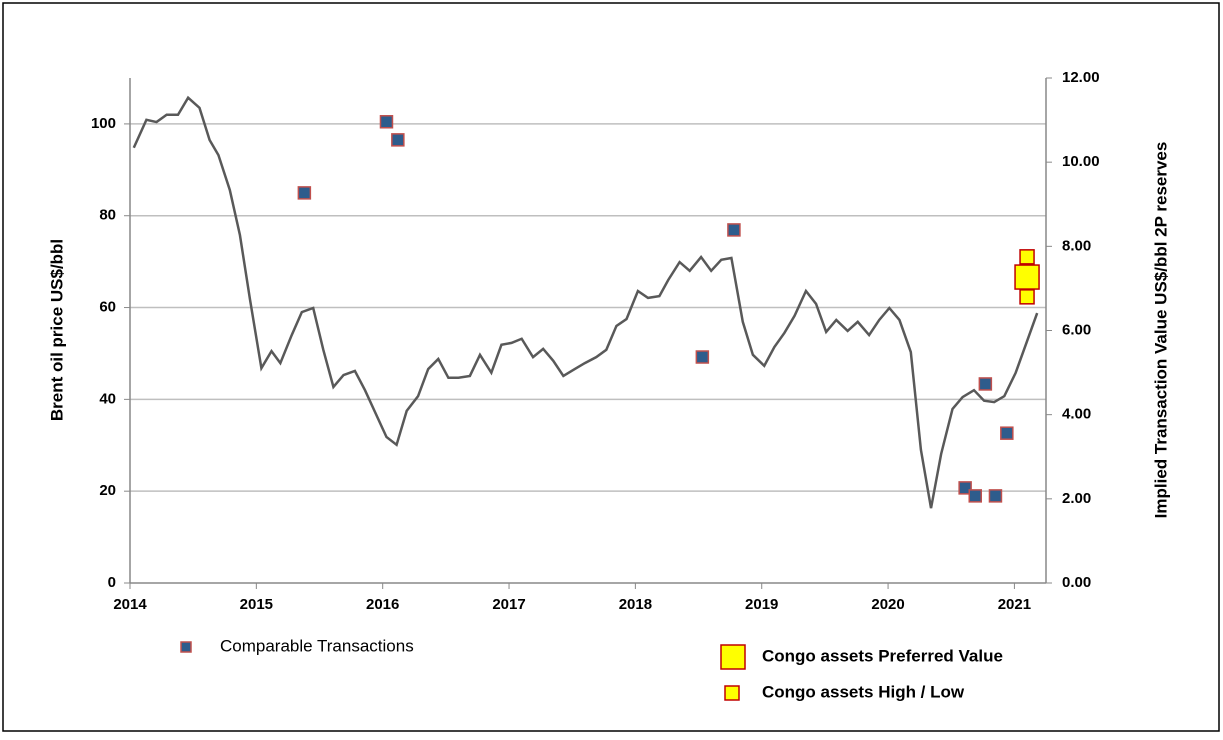 Image resolution: width=1223 pixels, height=740 pixels. I want to click on legend-label: Comparable Transactions, so click(317, 645).